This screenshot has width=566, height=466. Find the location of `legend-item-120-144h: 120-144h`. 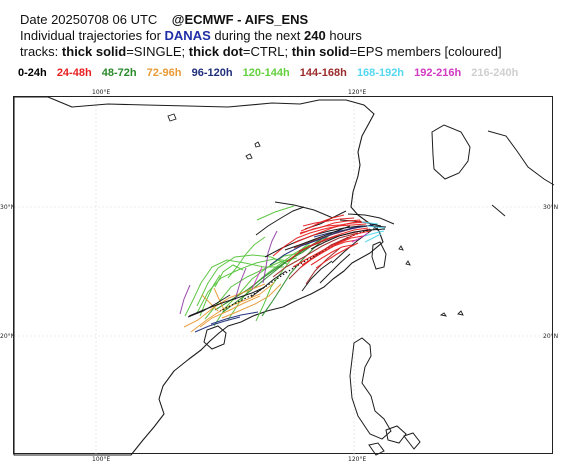

legend-item-120-144h: 120-144h is located at coordinates (266, 73).